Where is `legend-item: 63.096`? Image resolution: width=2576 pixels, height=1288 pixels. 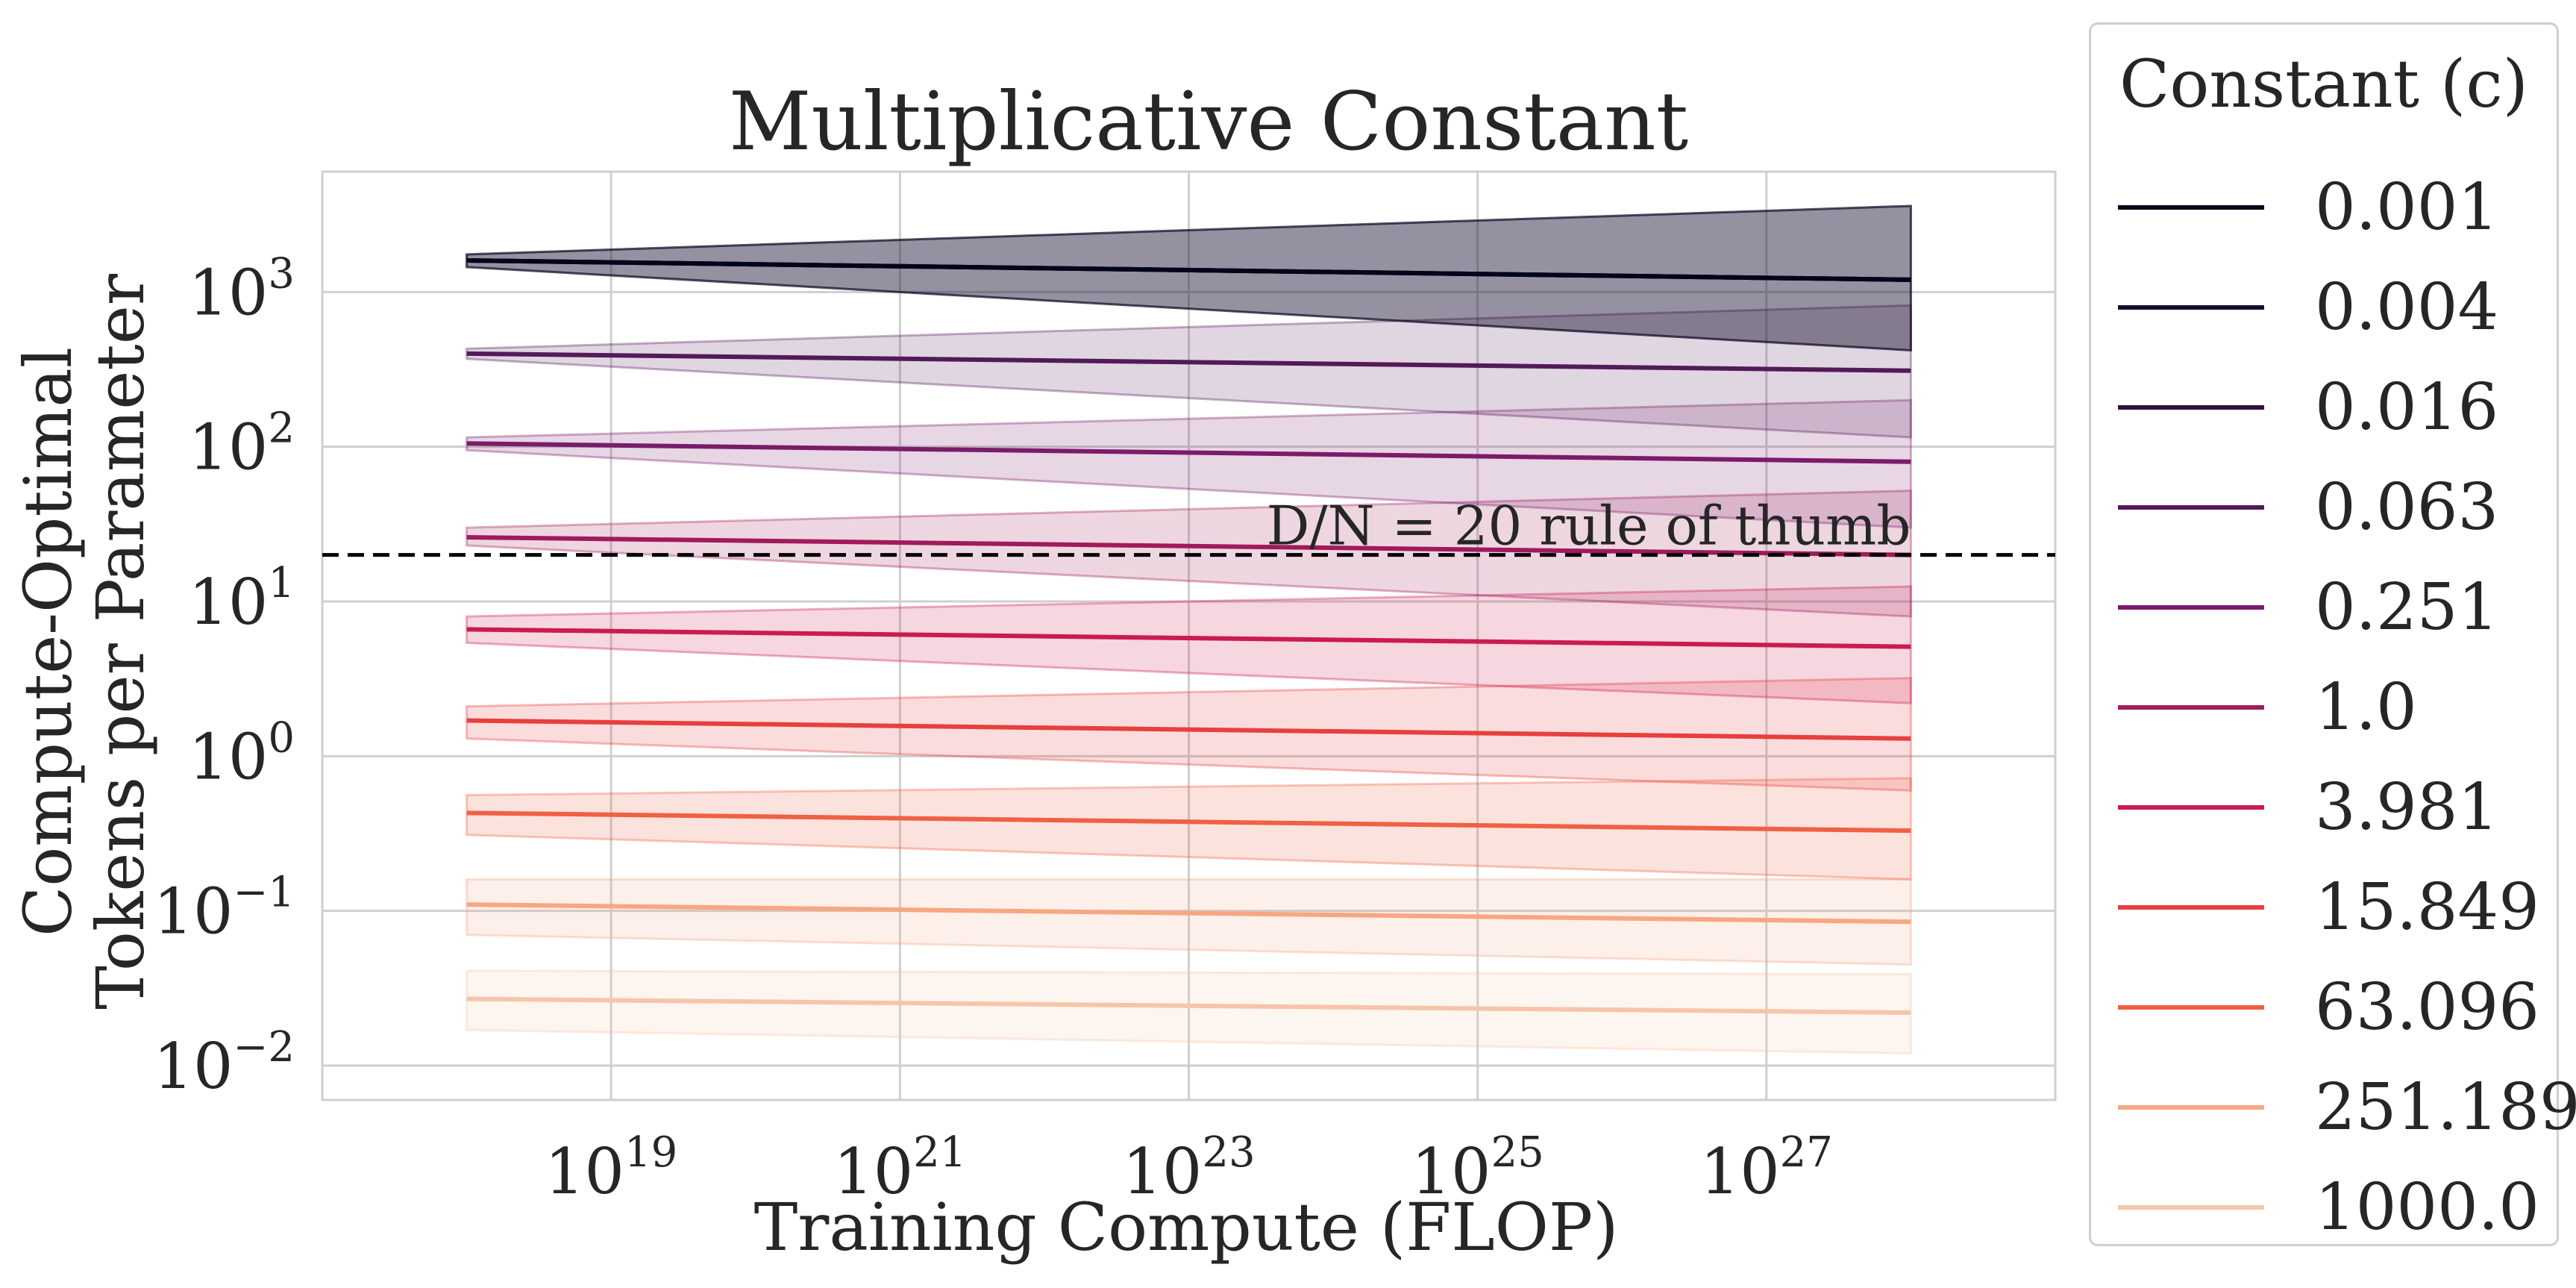
legend-item: 63.096 is located at coordinates (2324, 1007).